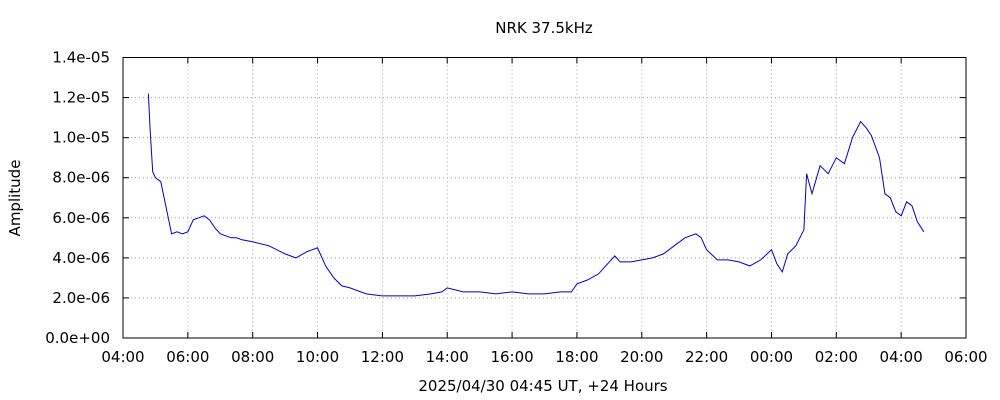 This screenshot has width=1000, height=400. Describe the element at coordinates (706, 357) in the screenshot. I see `x-tick-label: 22:00` at that location.